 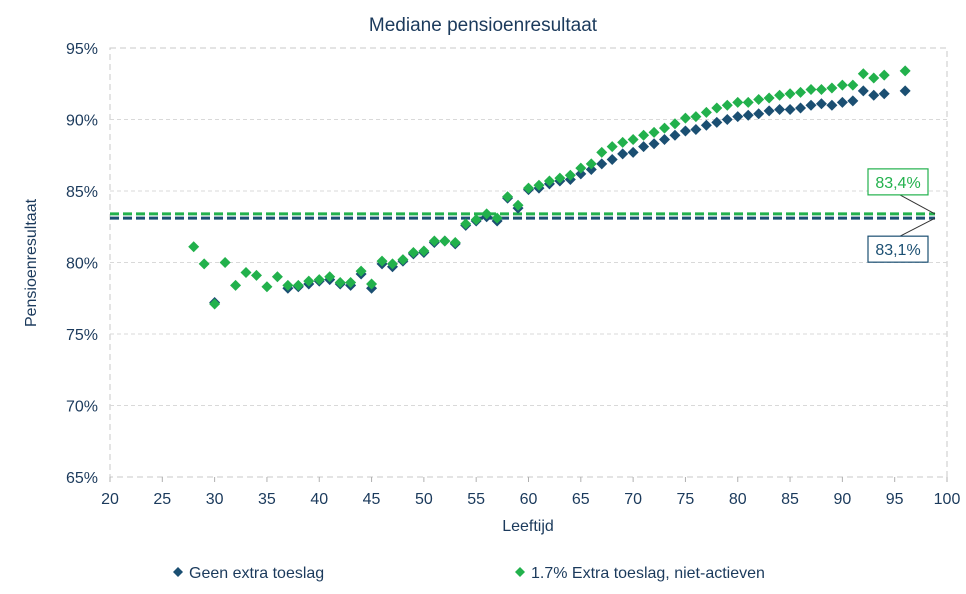 What do you see at coordinates (895, 499) in the screenshot?
I see `x-tick-label: 95` at bounding box center [895, 499].